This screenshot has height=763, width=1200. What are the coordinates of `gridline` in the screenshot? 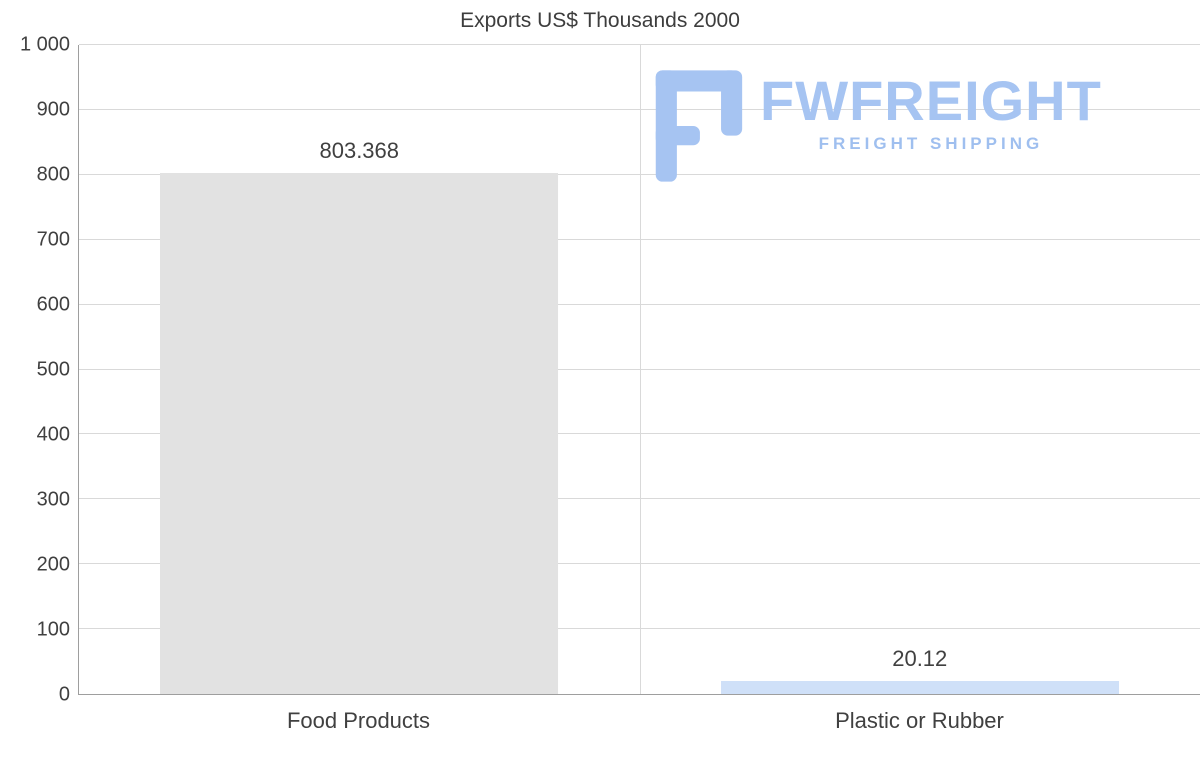 It's located at (639, 44).